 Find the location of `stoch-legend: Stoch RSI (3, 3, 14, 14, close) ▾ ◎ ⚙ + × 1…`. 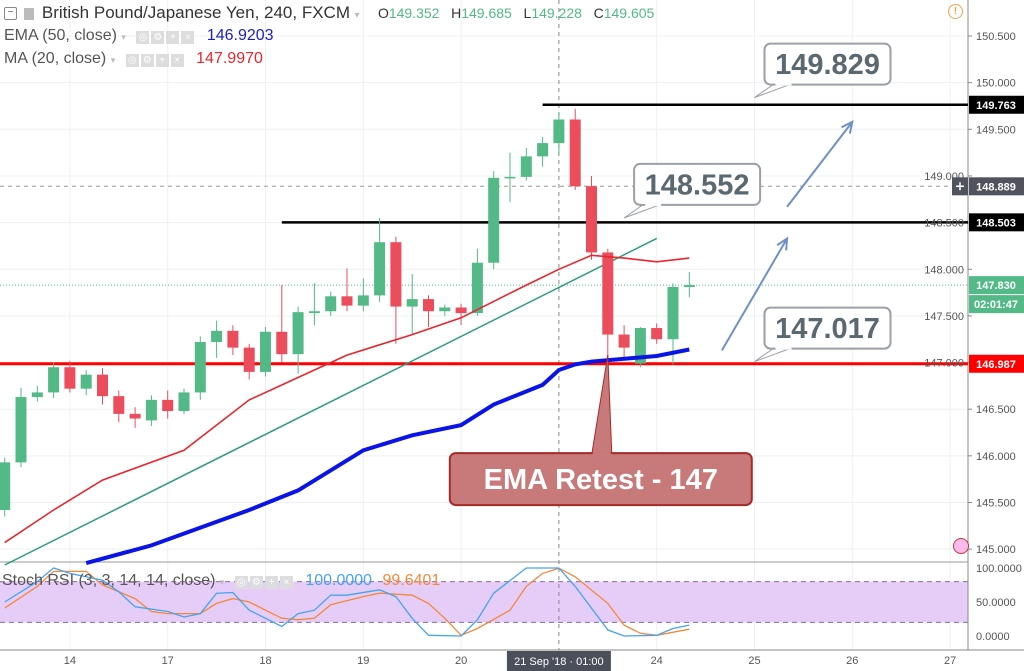

stoch-legend: Stoch RSI (3, 3, 14, 14, close) ▾ ◎ ⚙ + × 1… is located at coordinates (221, 581).